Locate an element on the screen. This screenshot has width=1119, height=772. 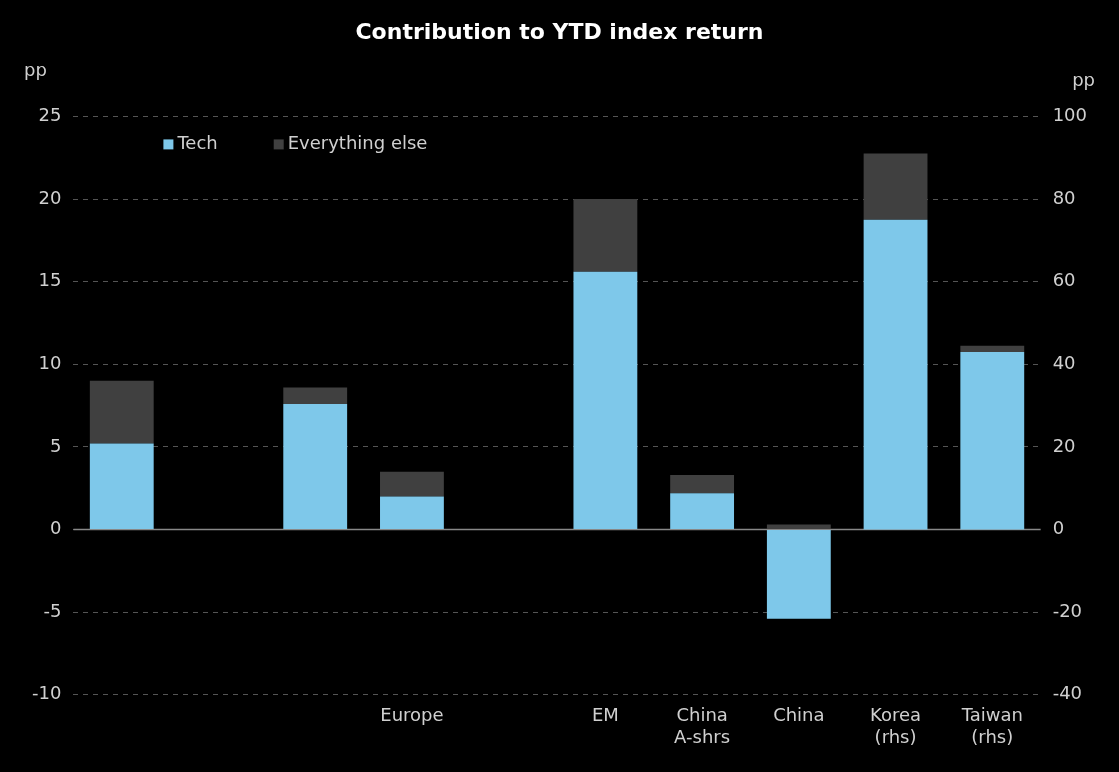
x-tick-label: EM is located at coordinates (605, 715).